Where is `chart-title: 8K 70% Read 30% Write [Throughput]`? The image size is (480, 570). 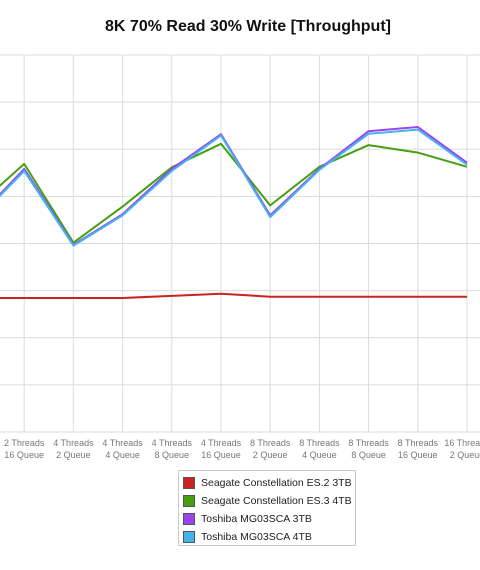
chart-title: 8K 70% Read 30% Write [Throughput] is located at coordinates (248, 26).